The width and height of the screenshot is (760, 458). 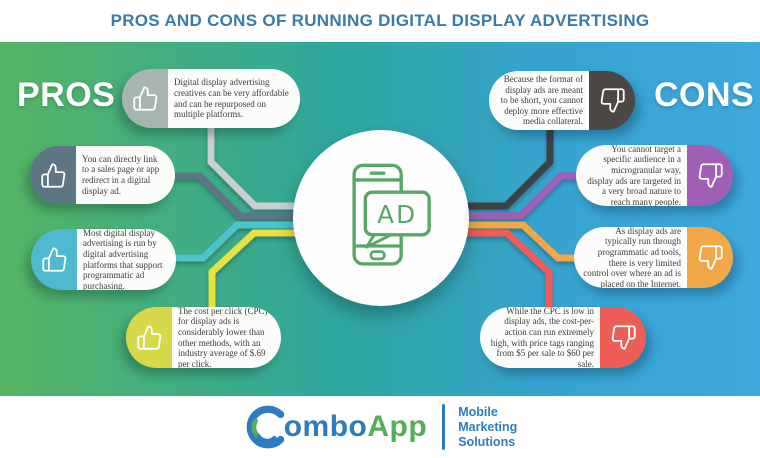 I want to click on brand-tagline: Mobile Marketing Solutions, so click(x=487, y=427).